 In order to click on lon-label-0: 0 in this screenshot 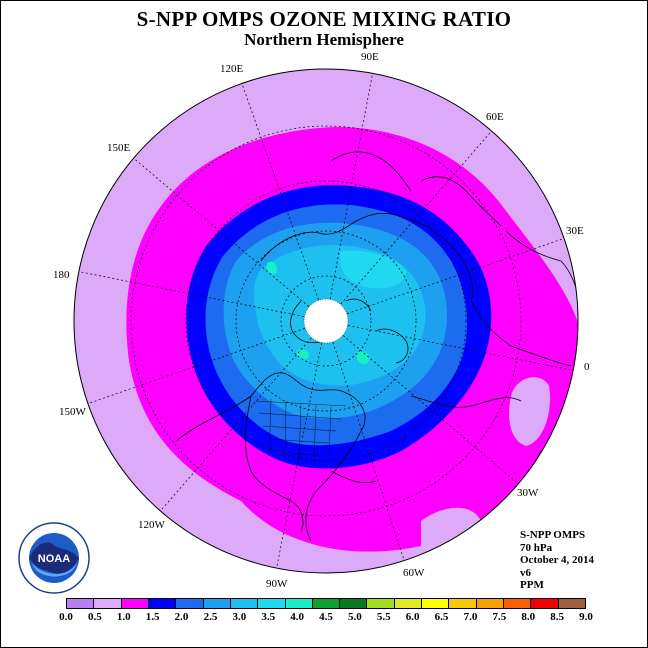, I will do `click(587, 367)`.